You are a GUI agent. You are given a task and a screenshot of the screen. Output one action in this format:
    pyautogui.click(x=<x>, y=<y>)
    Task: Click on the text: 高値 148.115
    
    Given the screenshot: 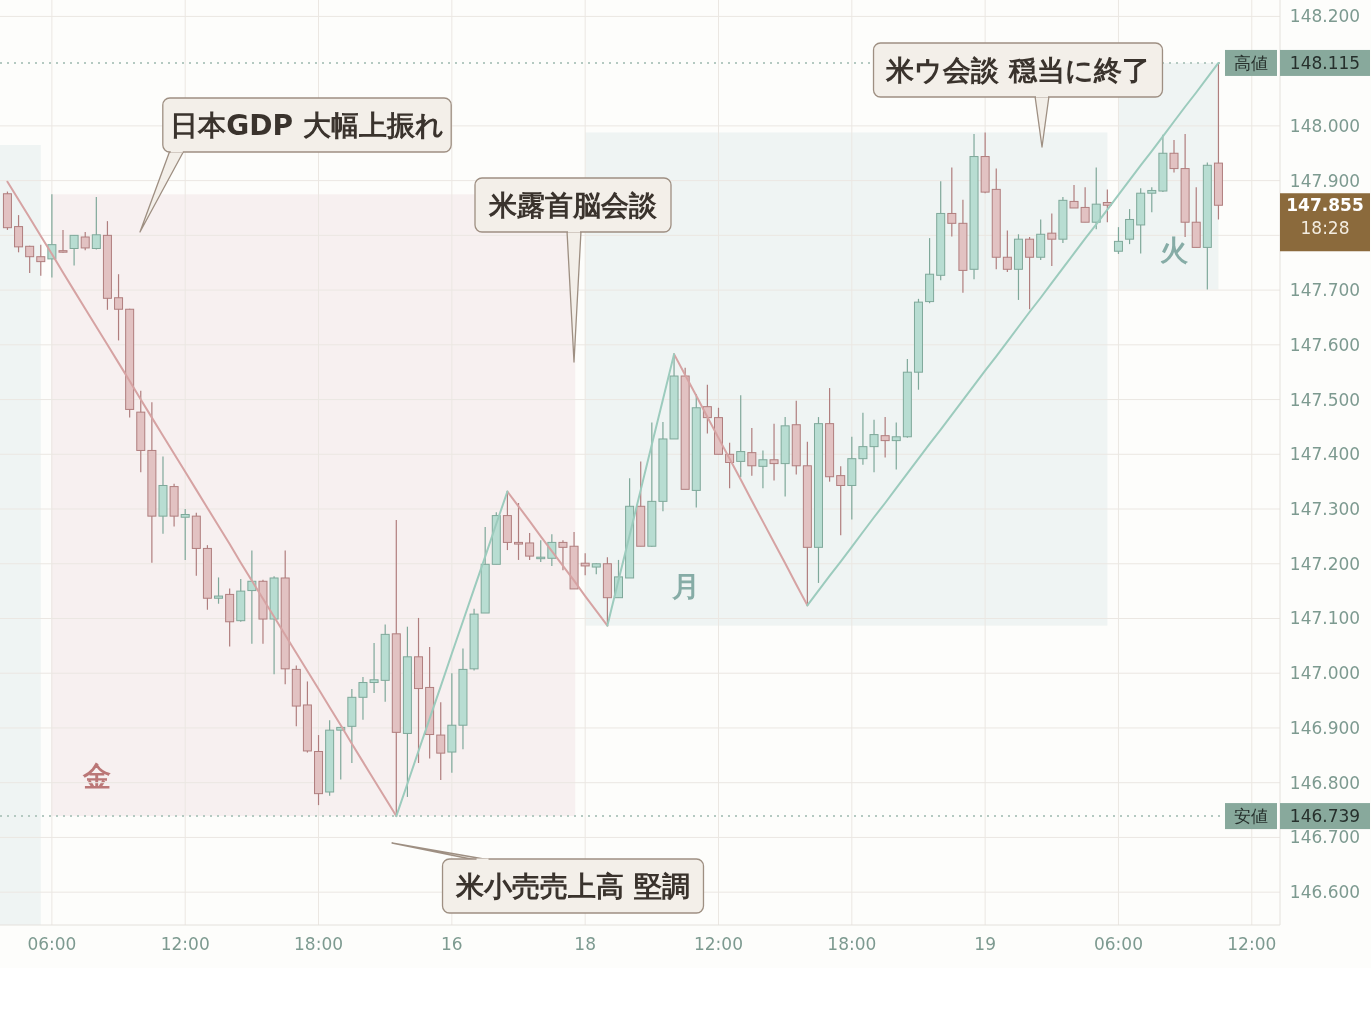 What is the action you would take?
    pyautogui.click(x=1297, y=62)
    